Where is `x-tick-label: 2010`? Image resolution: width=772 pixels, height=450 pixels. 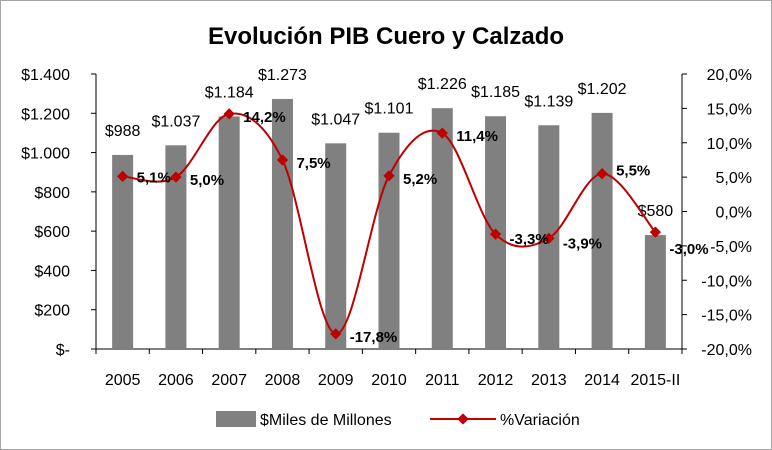 x-tick-label: 2010 is located at coordinates (389, 380).